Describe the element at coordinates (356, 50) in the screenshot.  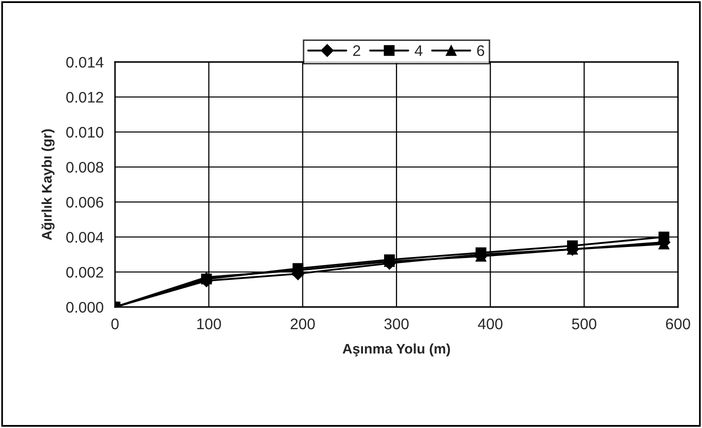
I see `legend-label: 2` at that location.